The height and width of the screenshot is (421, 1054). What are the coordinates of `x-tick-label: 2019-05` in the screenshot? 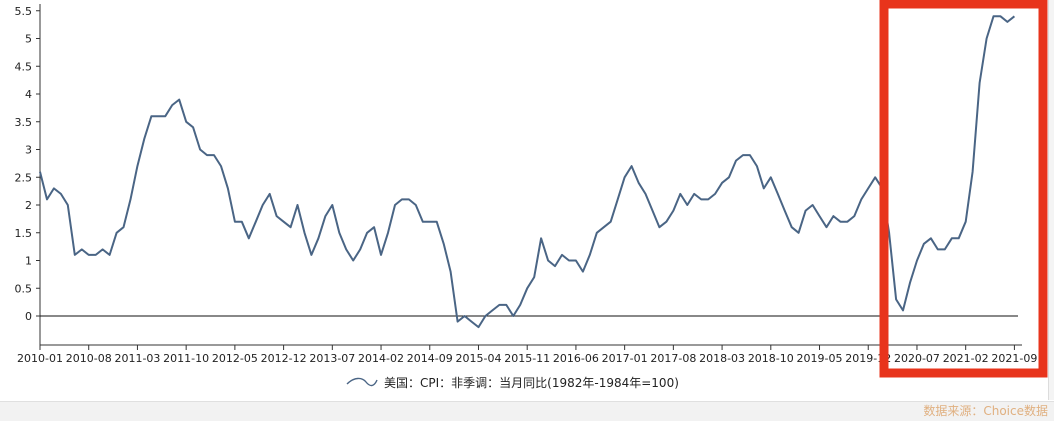 It's located at (820, 358).